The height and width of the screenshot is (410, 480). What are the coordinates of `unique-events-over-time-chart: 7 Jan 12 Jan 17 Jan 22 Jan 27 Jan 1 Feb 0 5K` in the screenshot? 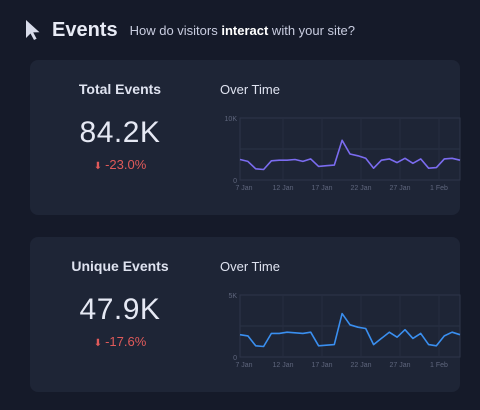 It's located at (325, 335).